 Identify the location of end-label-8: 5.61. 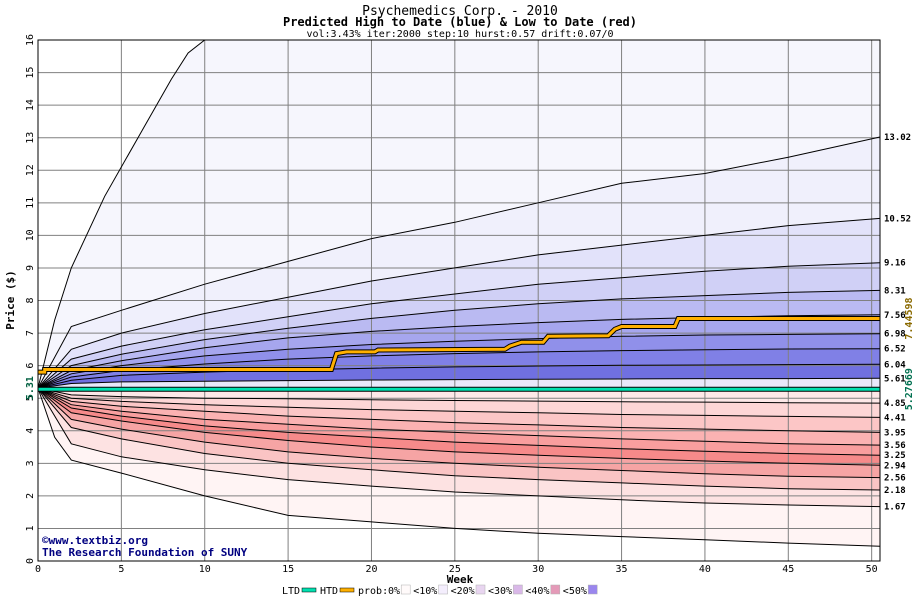
(895, 379).